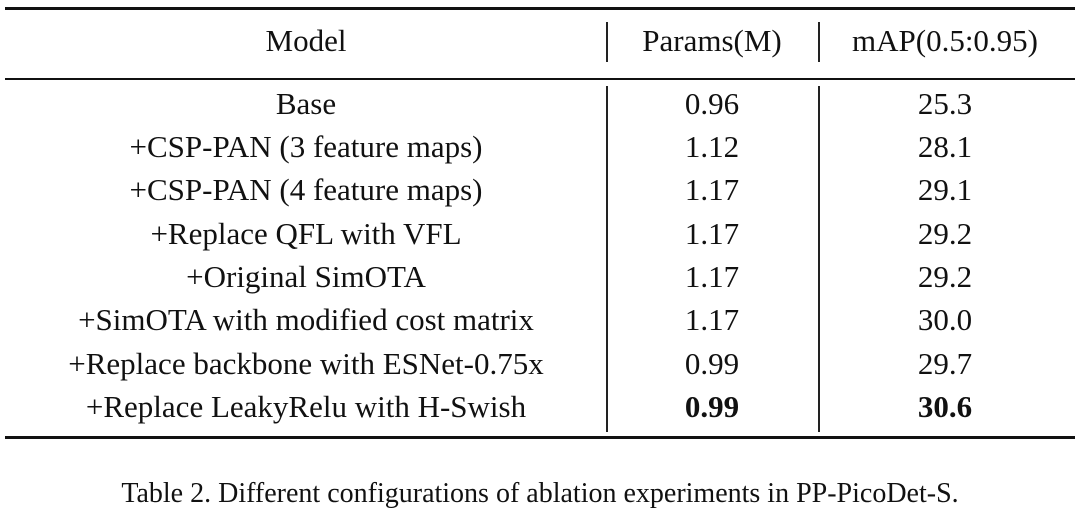 The image size is (1080, 514). What do you see at coordinates (306, 276) in the screenshot?
I see `row-model: +Original SimOTA` at bounding box center [306, 276].